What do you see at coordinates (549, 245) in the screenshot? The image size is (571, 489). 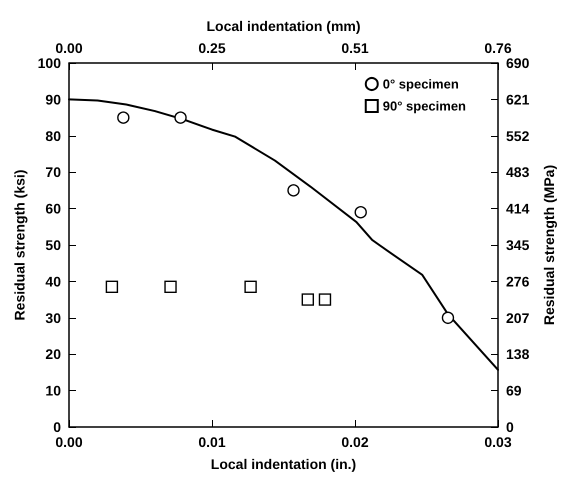 I see `y2-axis-title: Residual strength (MPa)` at bounding box center [549, 245].